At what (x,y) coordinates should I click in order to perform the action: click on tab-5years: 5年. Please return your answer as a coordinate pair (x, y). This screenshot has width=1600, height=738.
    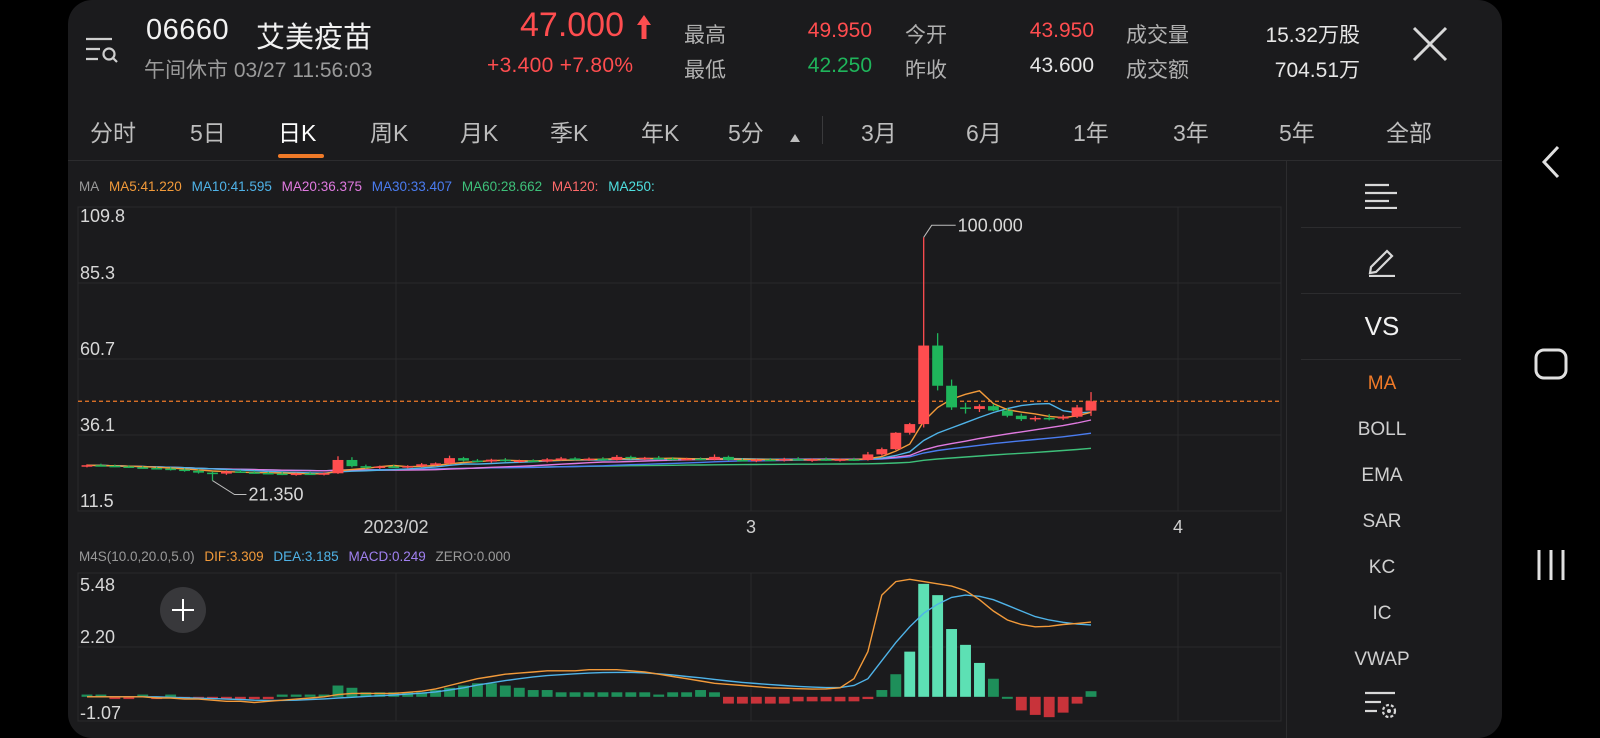
    Looking at the image, I should click on (1297, 133).